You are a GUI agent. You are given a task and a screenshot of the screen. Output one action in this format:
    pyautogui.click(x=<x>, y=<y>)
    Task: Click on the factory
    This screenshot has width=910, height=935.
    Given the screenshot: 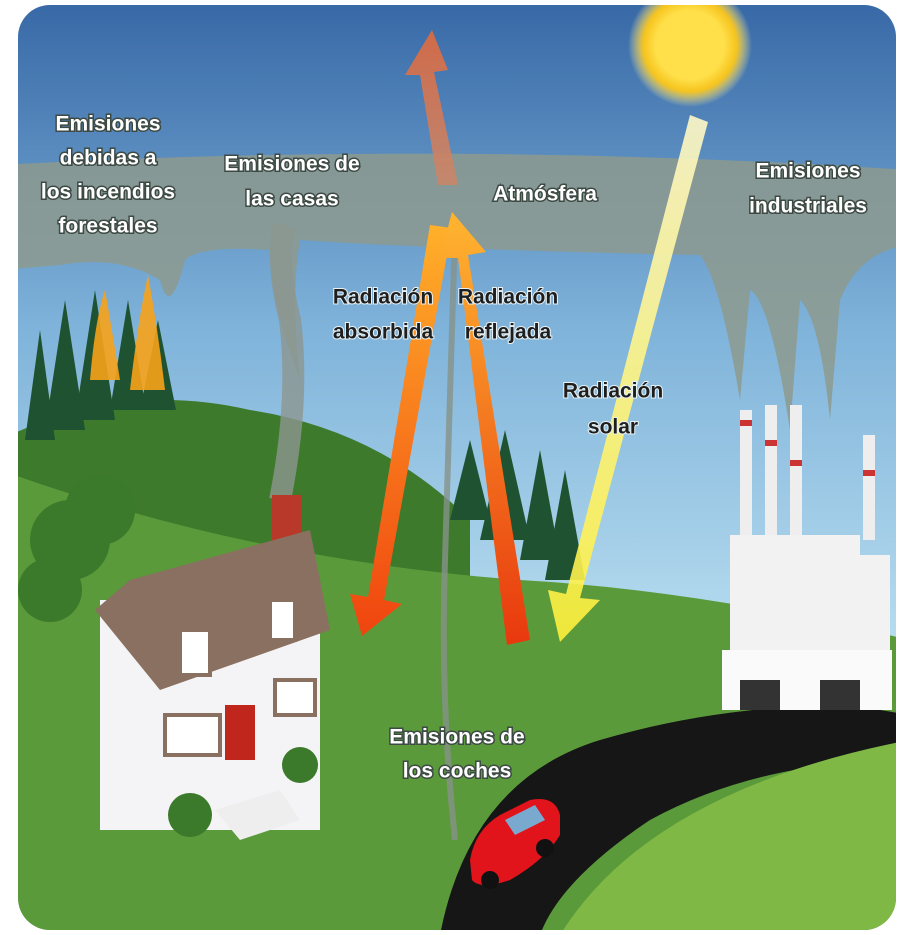 What is the action you would take?
    pyautogui.click(x=807, y=557)
    